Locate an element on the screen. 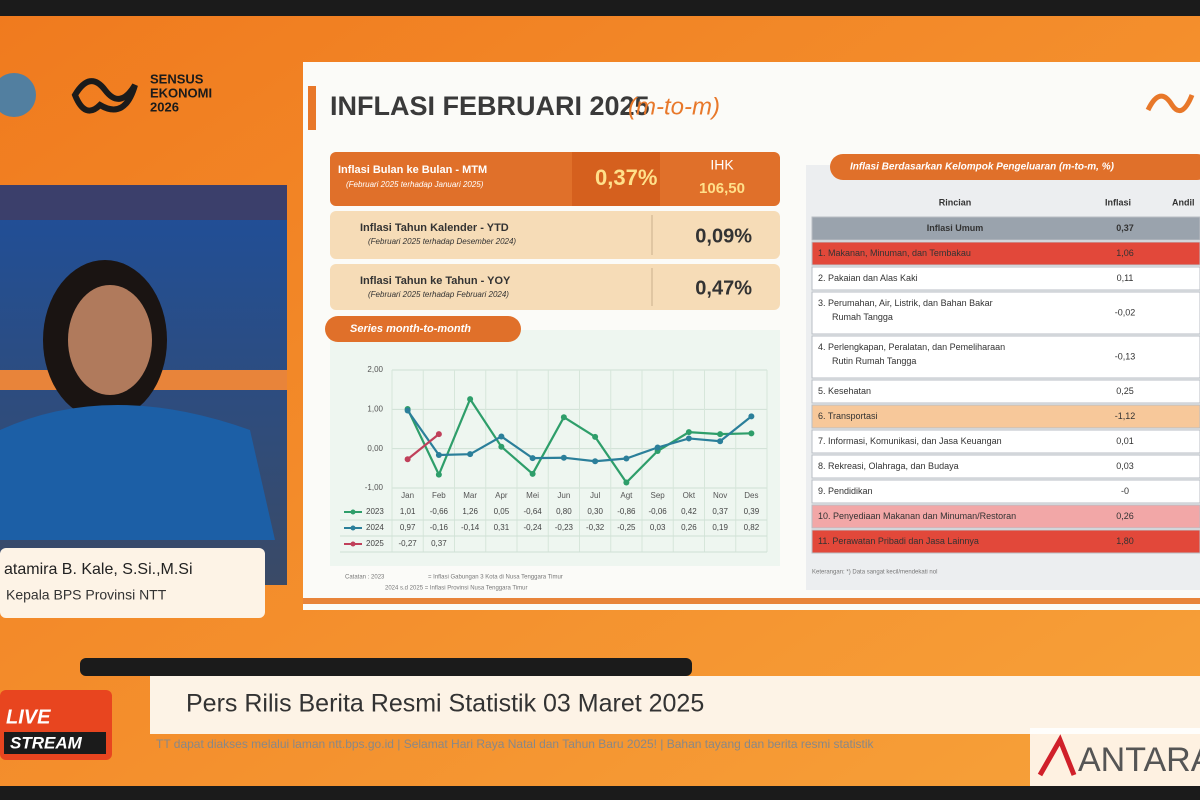  data-label: 0,30 is located at coordinates (595, 511).